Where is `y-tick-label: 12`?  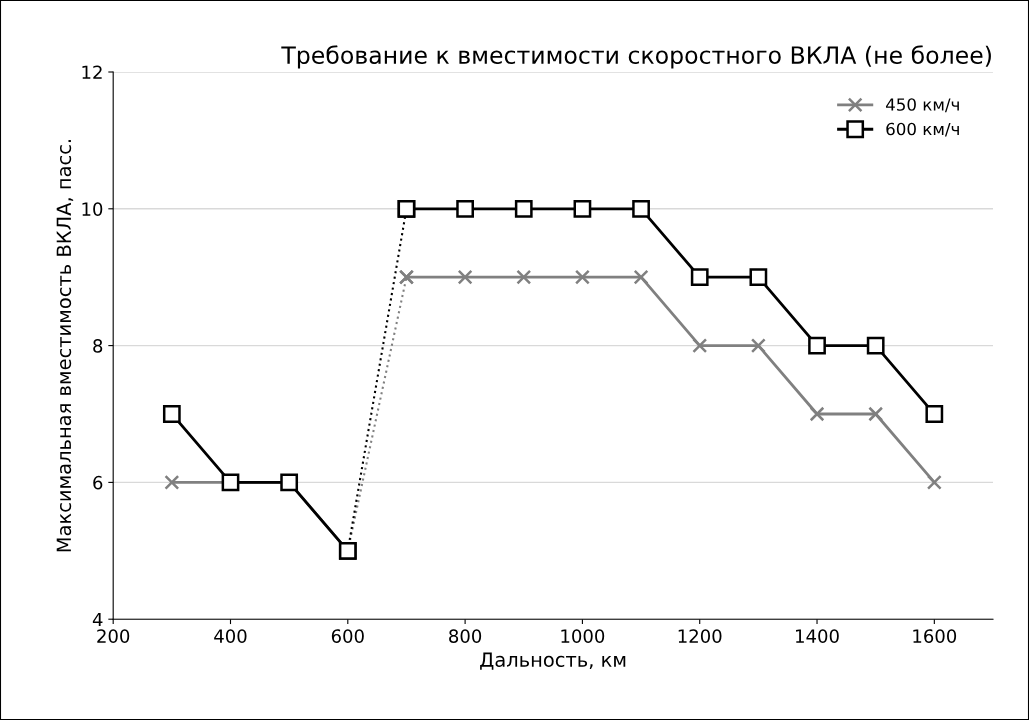 y-tick-label: 12 is located at coordinates (92, 72).